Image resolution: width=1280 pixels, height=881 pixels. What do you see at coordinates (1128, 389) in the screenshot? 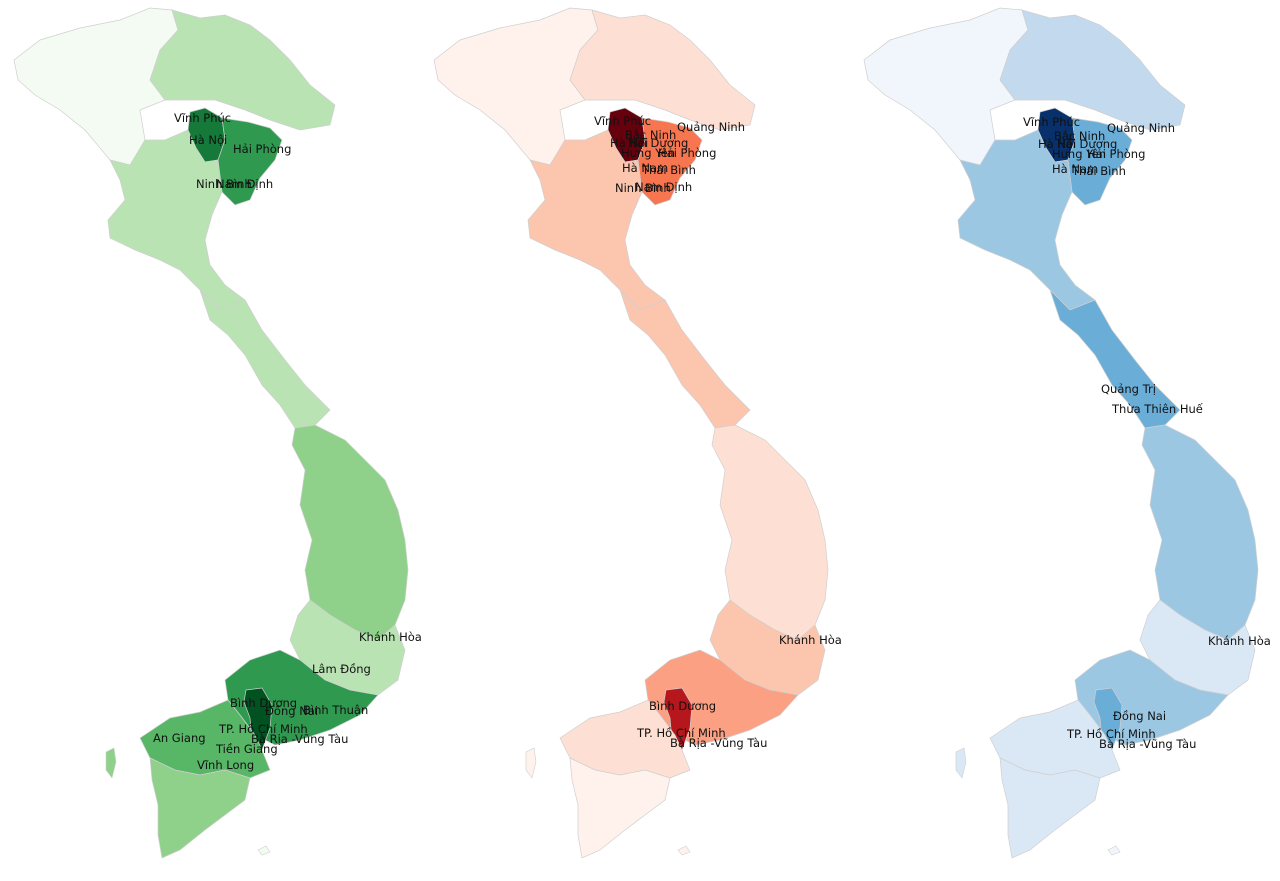
I see `region-label: Quảng Trị` at bounding box center [1128, 389].